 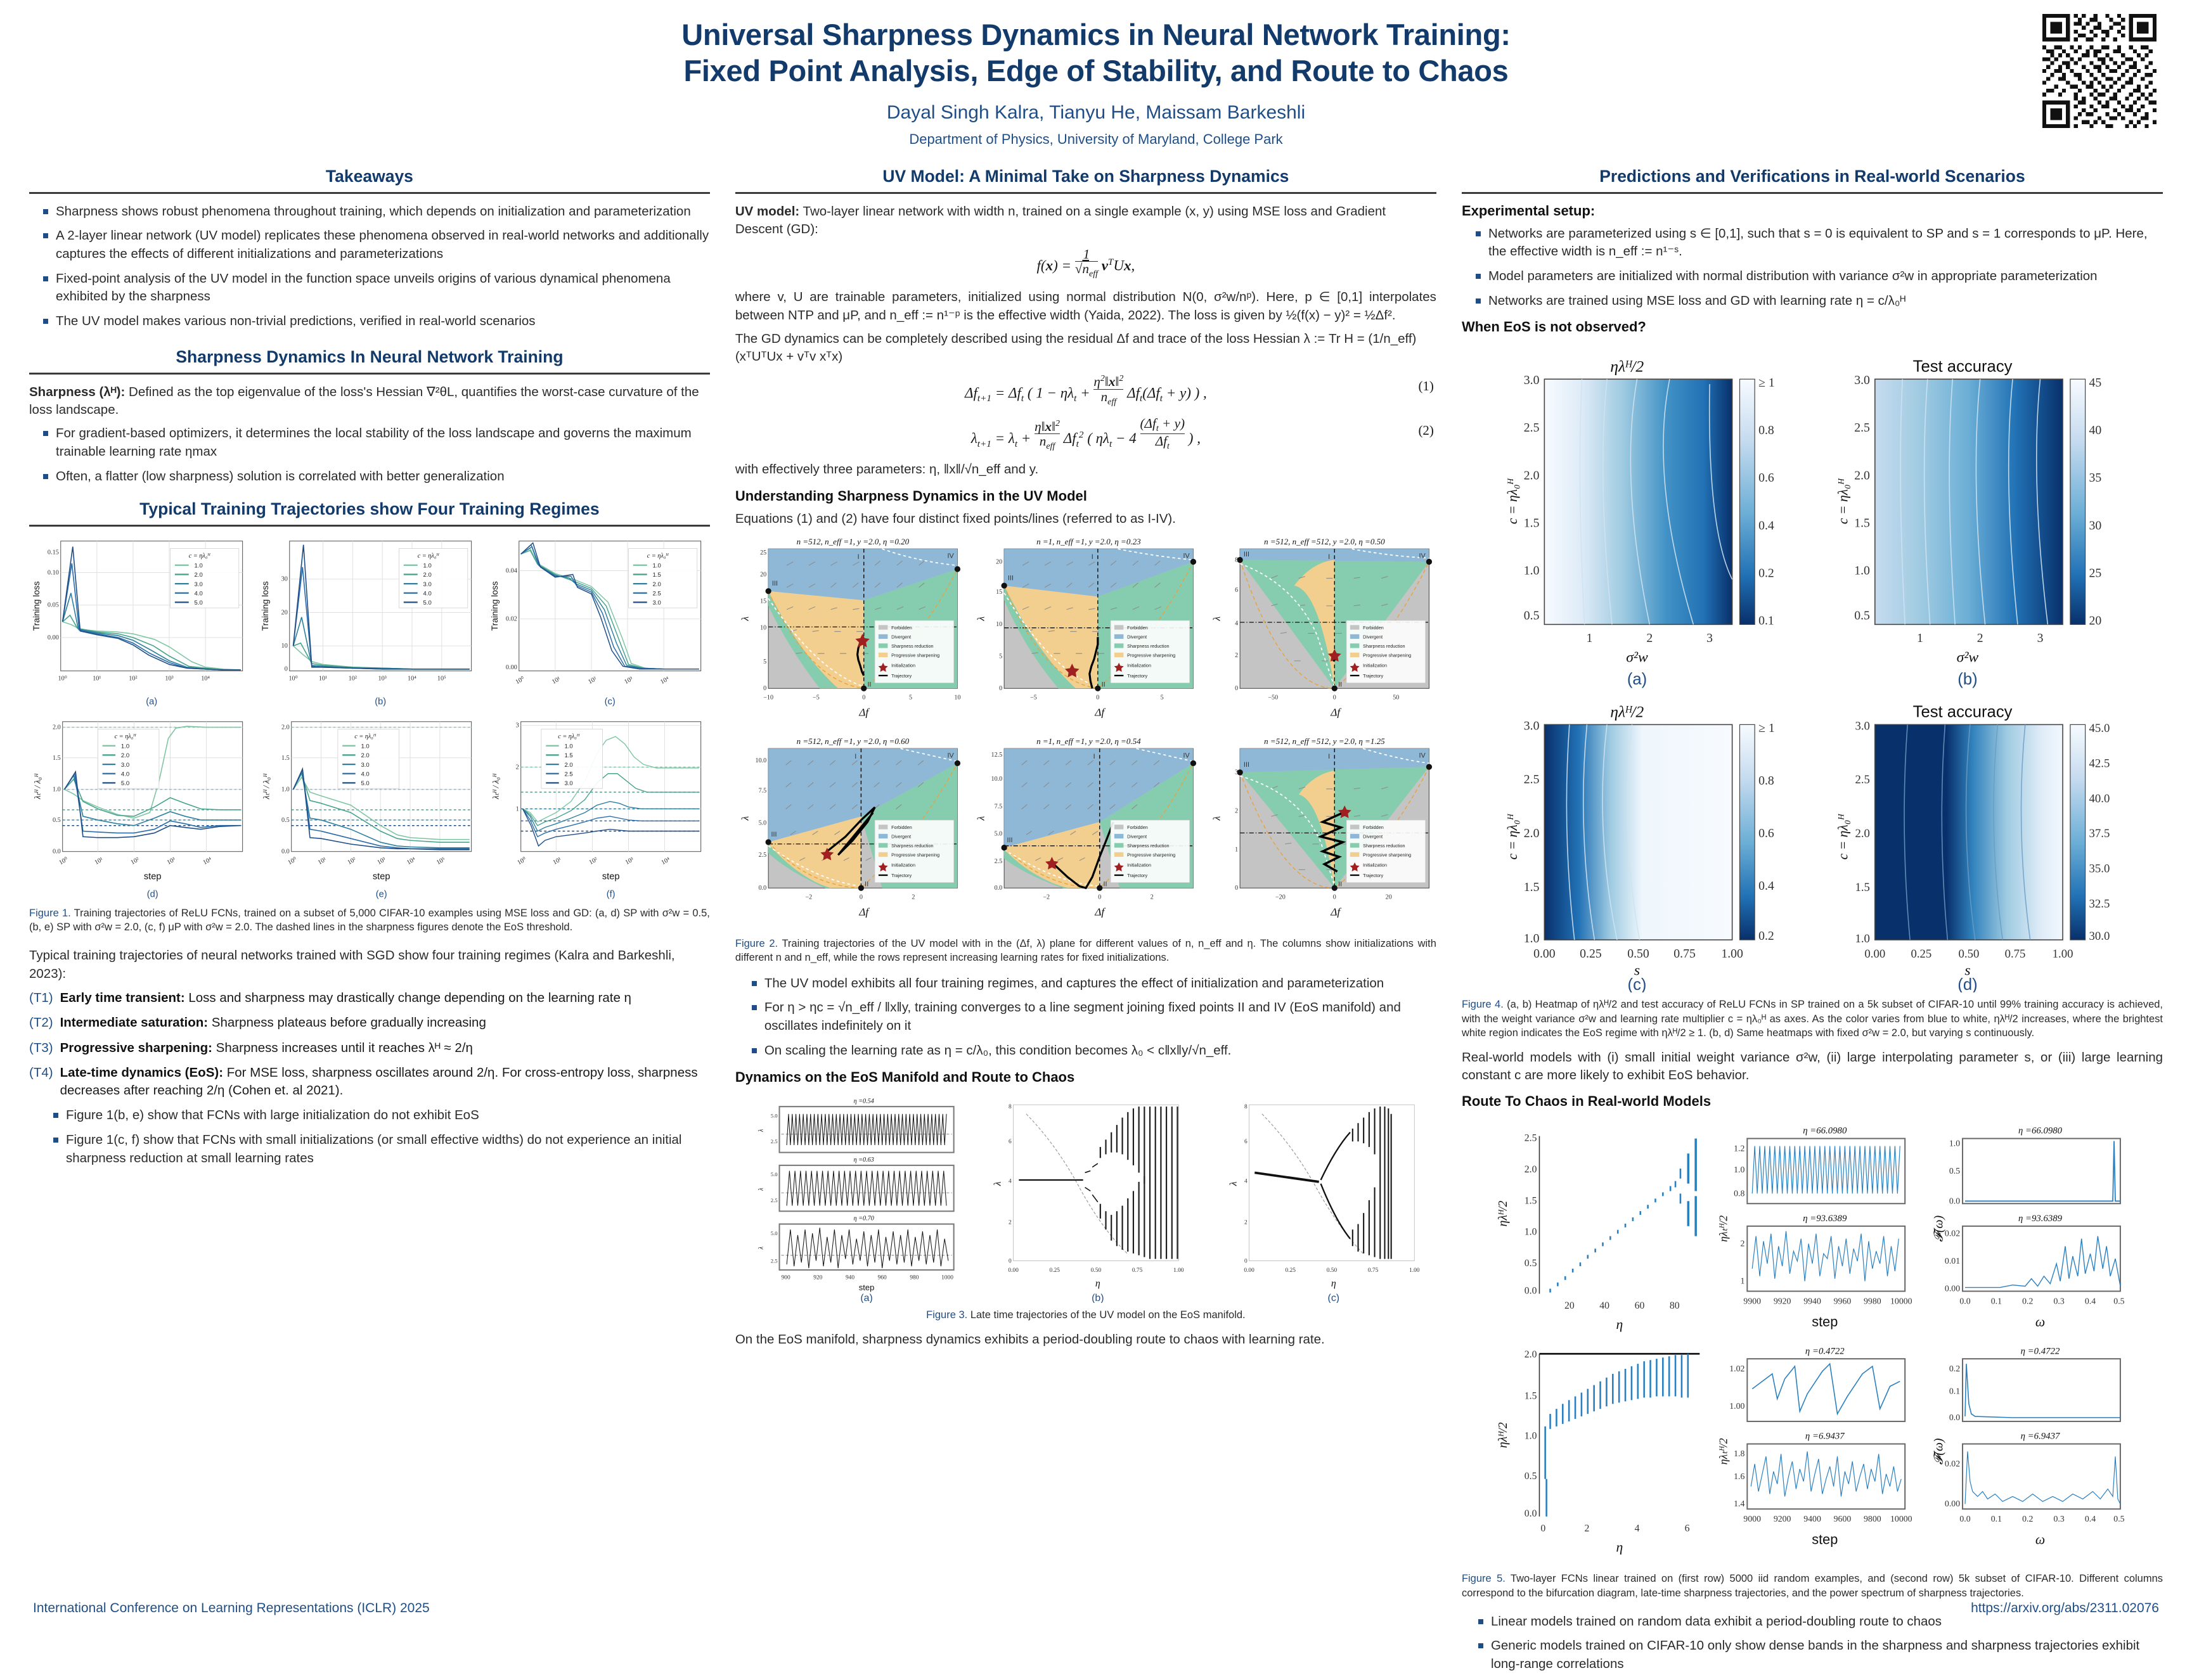 What do you see at coordinates (366, 736) in the screenshot?
I see `svg-text: c = ηλ₀ᴴ` at bounding box center [366, 736].